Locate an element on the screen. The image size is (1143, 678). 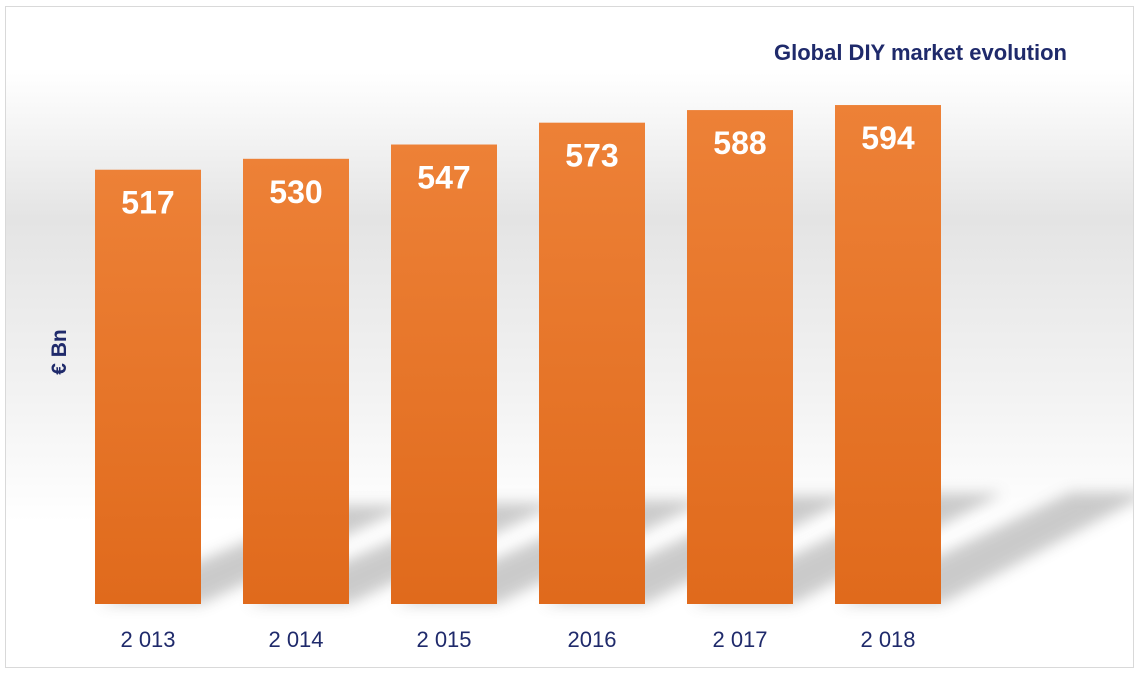
chart-title: Global DIY market evolution is located at coordinates (920, 52).